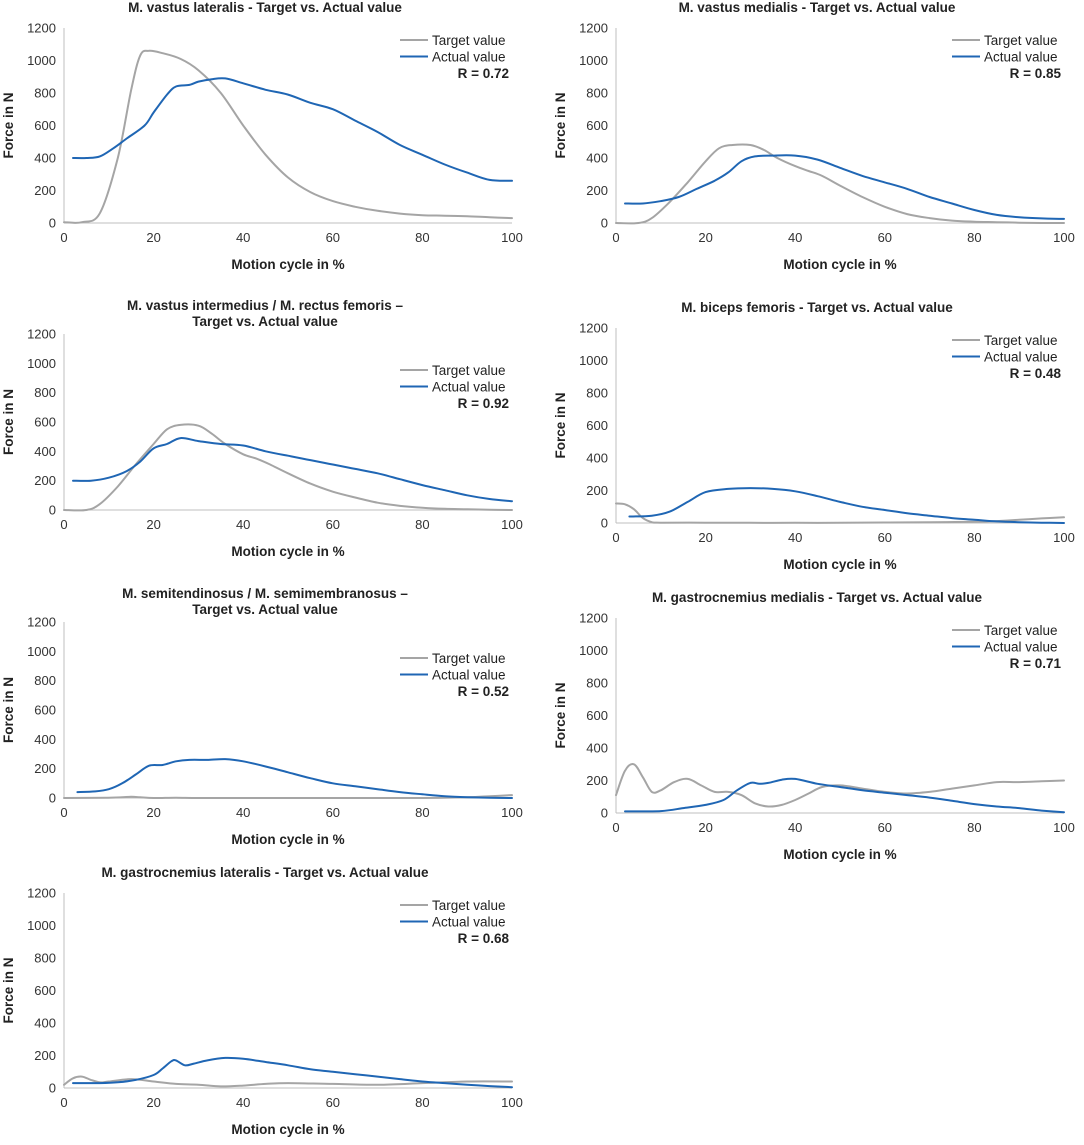 This screenshot has width=1084, height=1145. Describe the element at coordinates (1036, 663) in the screenshot. I see `correlation-r-label: R = 0.71` at that location.